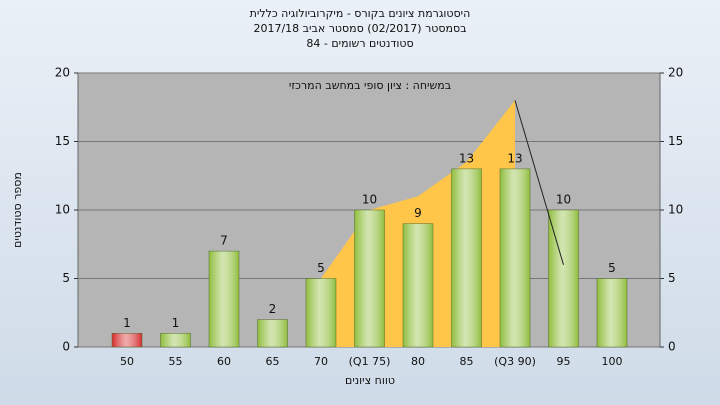 Image resolution: width=720 pixels, height=405 pixels. What do you see at coordinates (675, 73) in the screenshot?
I see `y2-tick-label: 20` at bounding box center [675, 73].